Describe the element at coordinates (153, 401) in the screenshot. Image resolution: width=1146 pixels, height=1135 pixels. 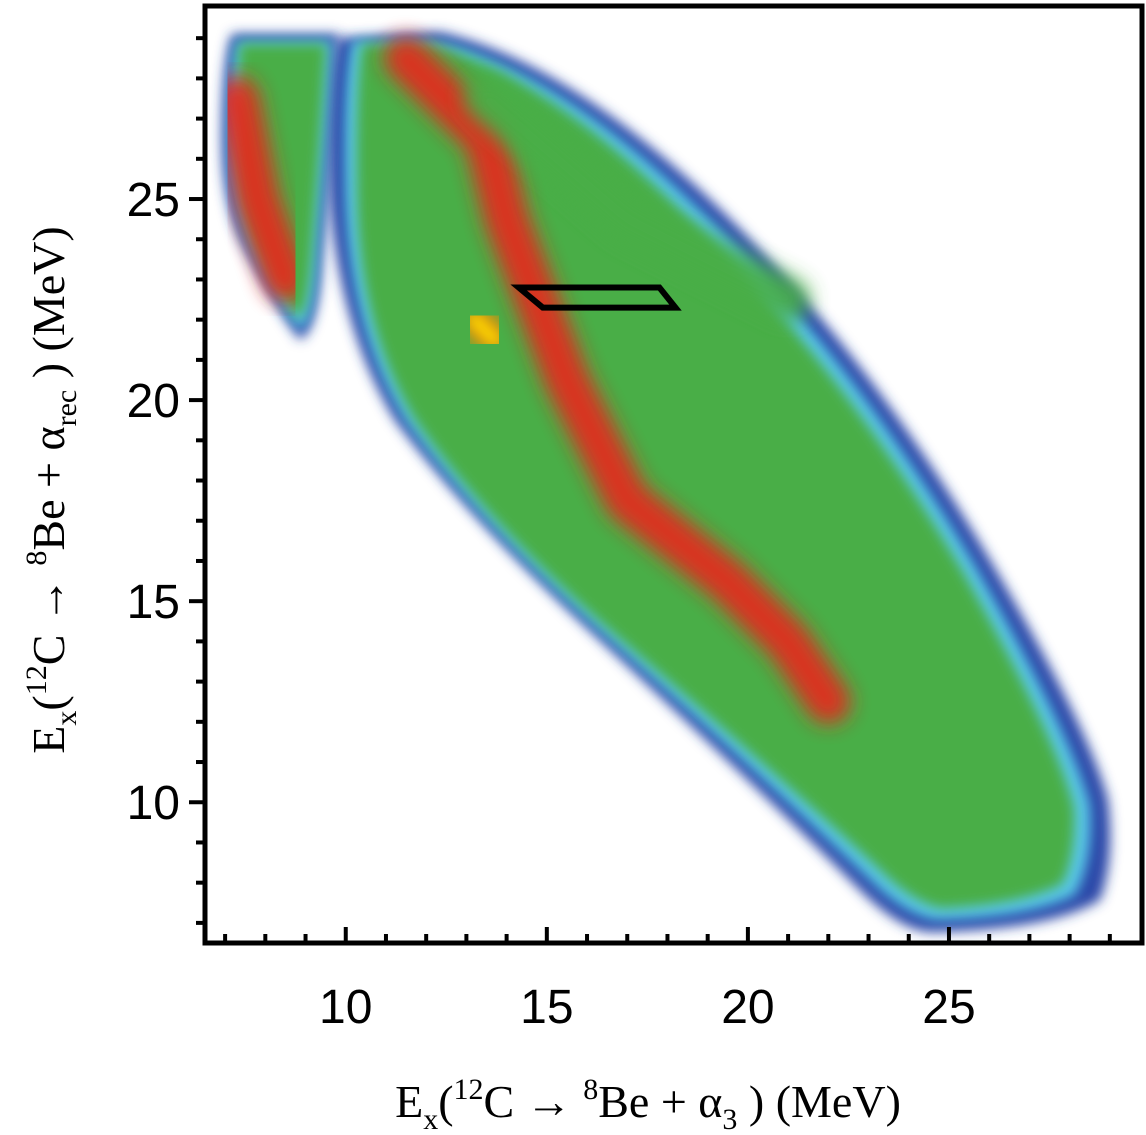
I see `y-tick-label: 20` at that location.